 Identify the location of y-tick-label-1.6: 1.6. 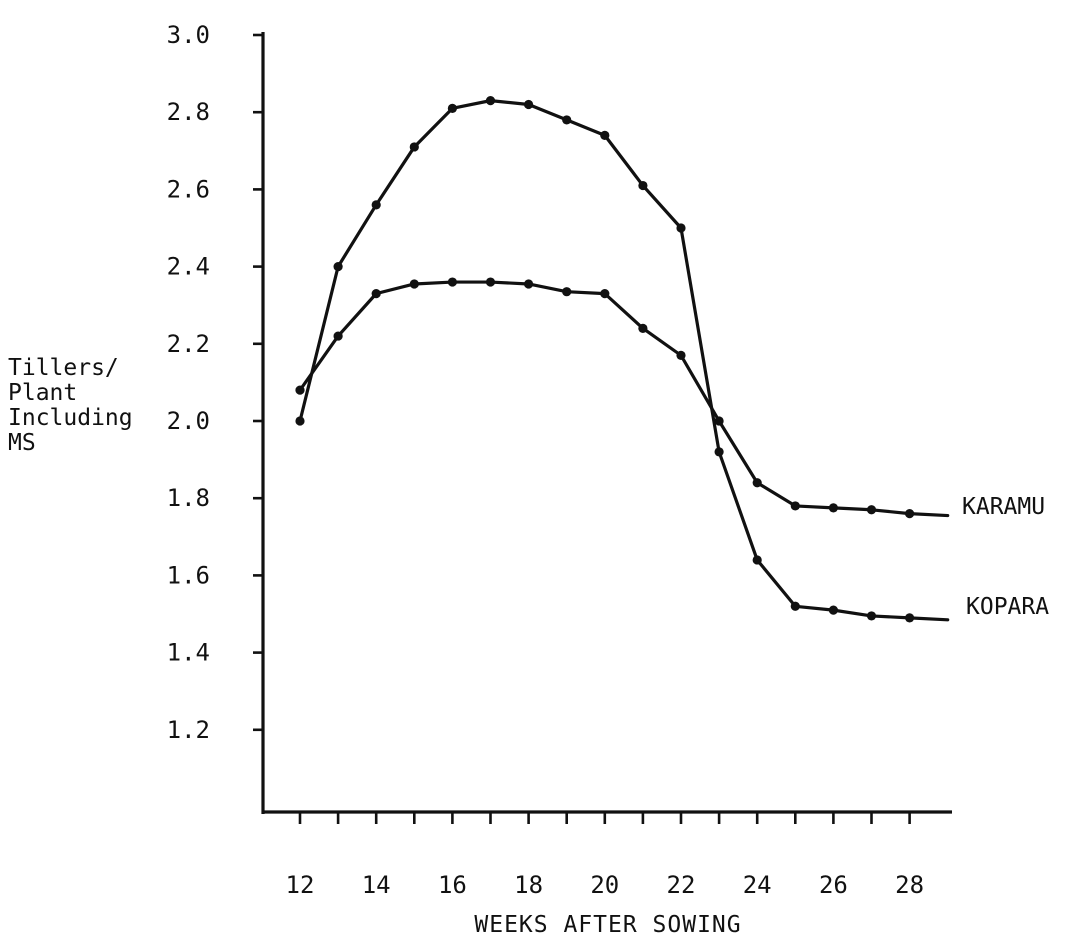
(188, 575).